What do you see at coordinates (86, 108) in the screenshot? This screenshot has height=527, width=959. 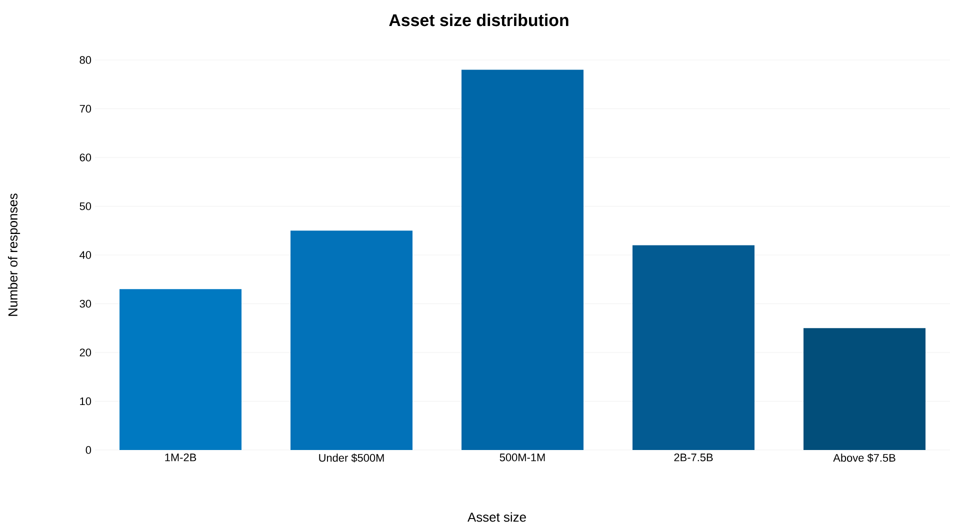 I see `y-tick-label: 70` at bounding box center [86, 108].